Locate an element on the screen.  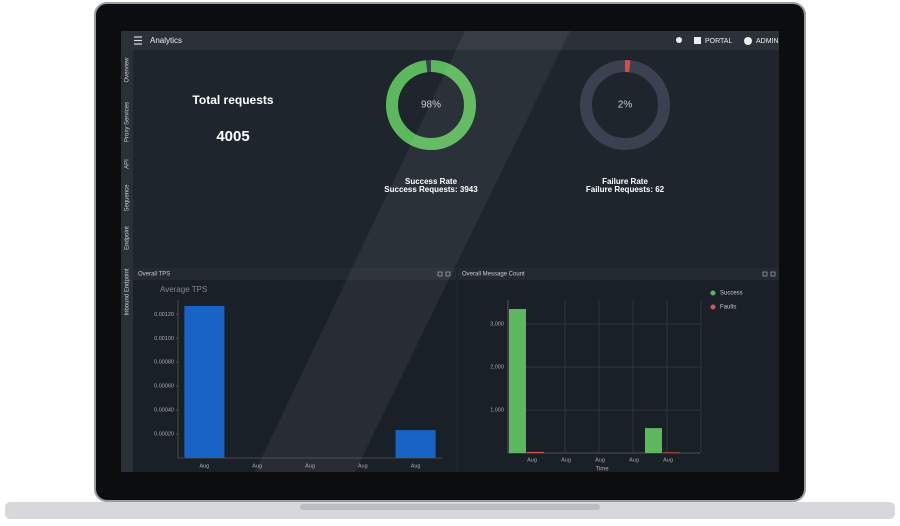
user-icon is located at coordinates (748, 41).